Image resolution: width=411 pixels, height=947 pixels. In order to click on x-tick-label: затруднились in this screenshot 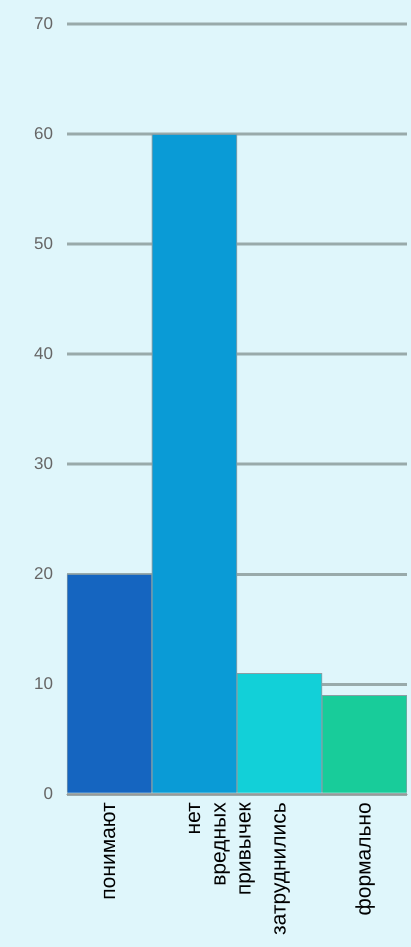, I will do `click(278, 868)`.